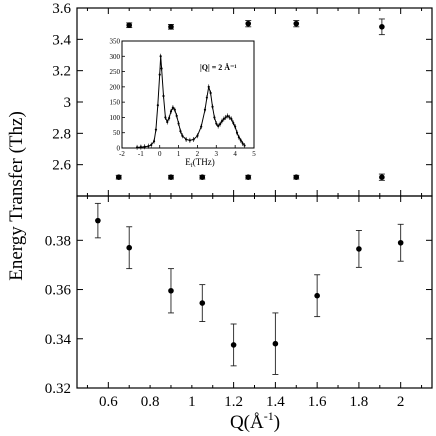 Image resolution: width=436 pixels, height=436 pixels. Describe the element at coordinates (192, 165) in the screenshot. I see `inset-x-label-sub: f` at that location.